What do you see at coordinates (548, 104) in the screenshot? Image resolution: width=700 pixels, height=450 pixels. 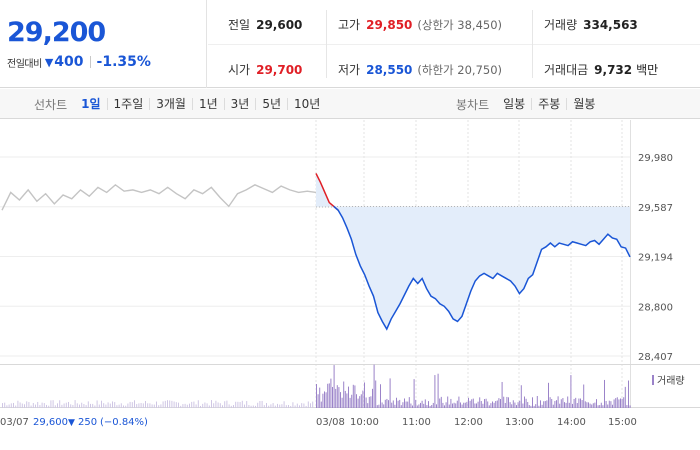 I see `weekly-candle-tab: 주봉` at bounding box center [548, 104].